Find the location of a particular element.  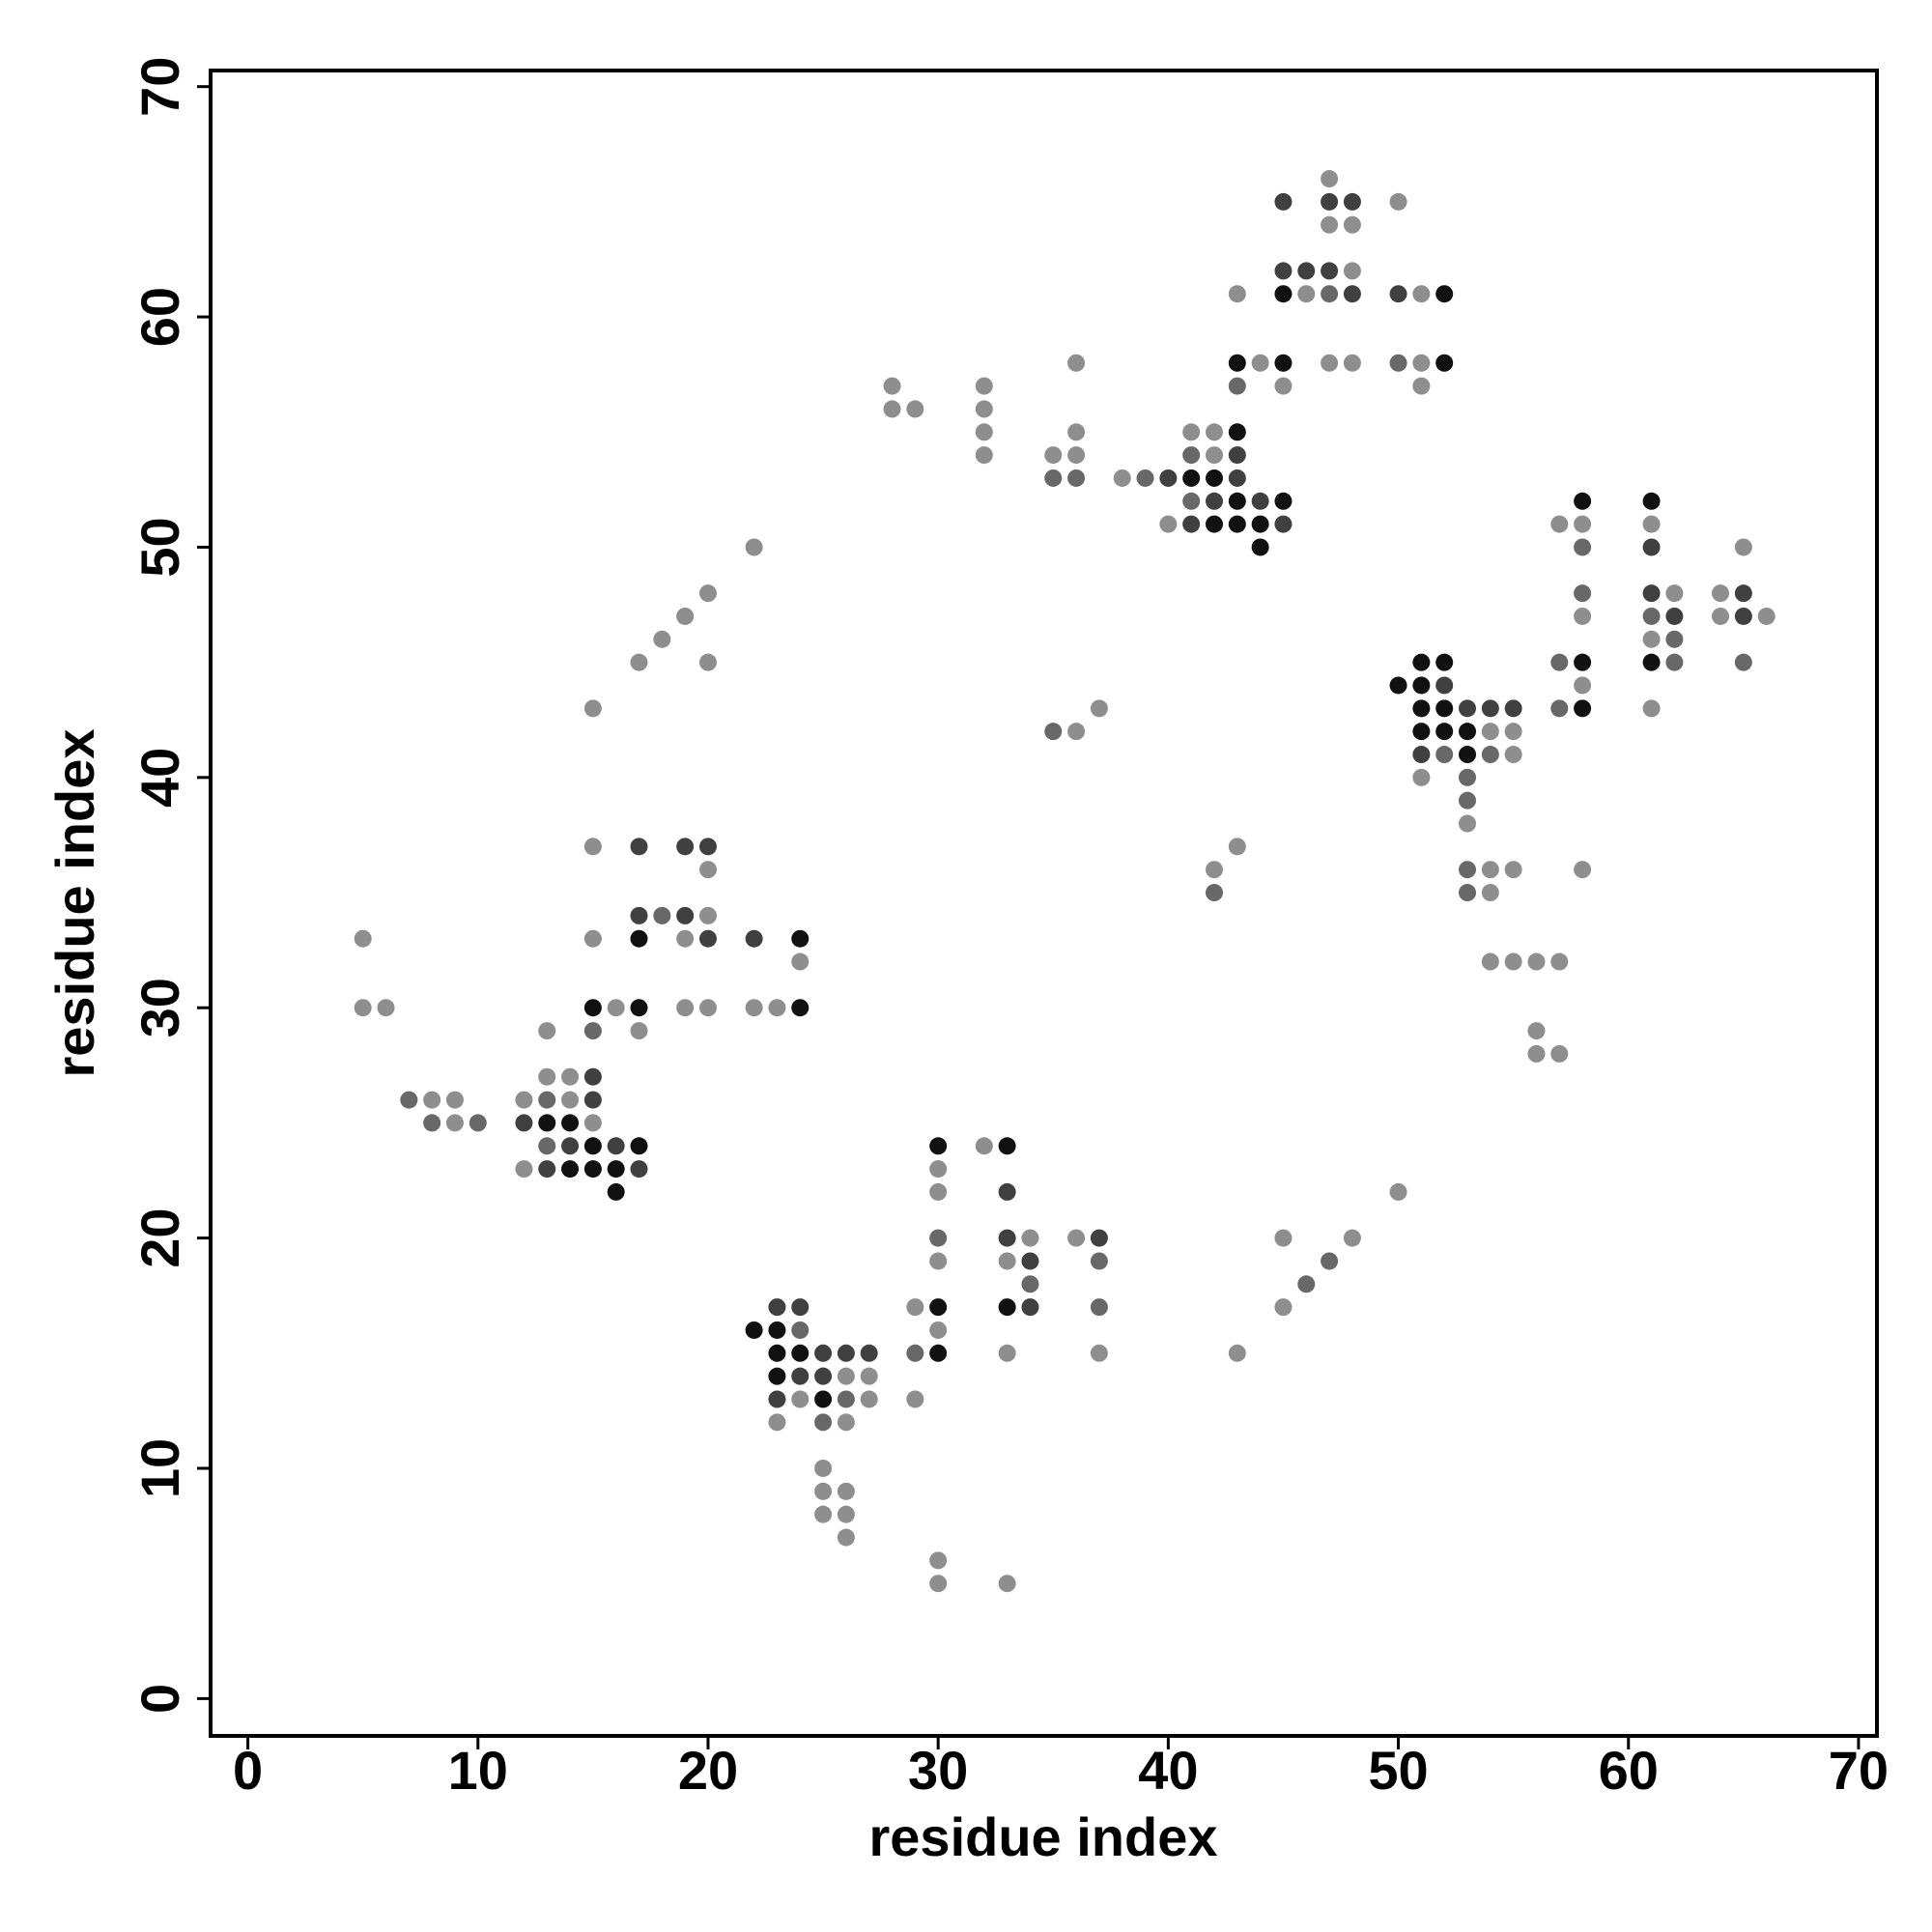

x-tick-label: 0 is located at coordinates (248, 1770).